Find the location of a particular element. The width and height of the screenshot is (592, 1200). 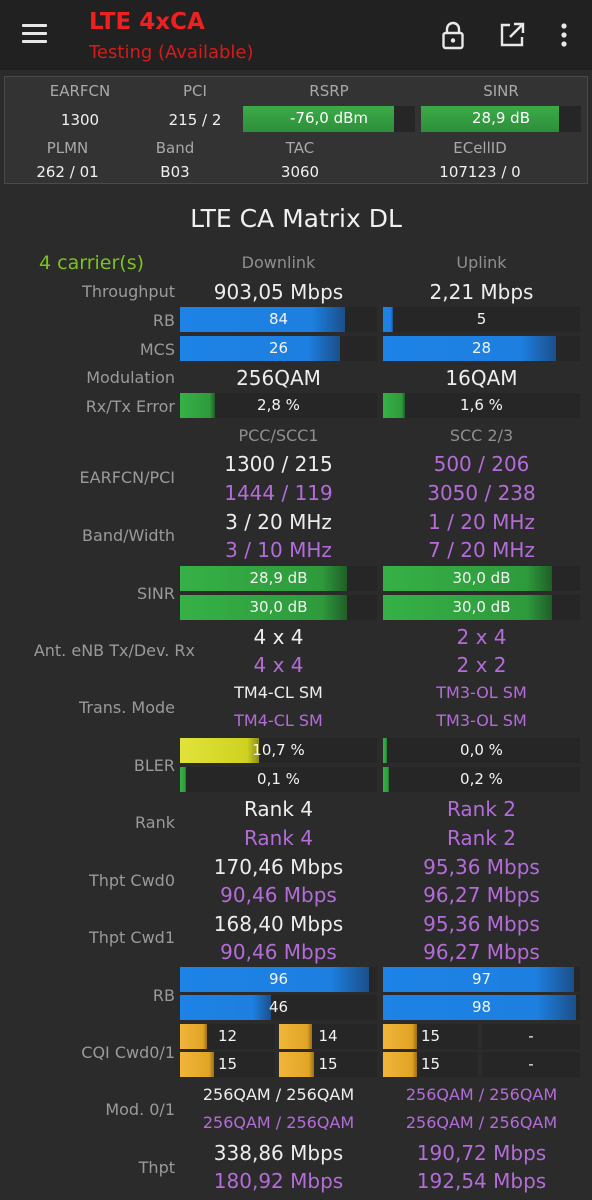

throughput-ul: 2,21 Mbps is located at coordinates (481, 292).